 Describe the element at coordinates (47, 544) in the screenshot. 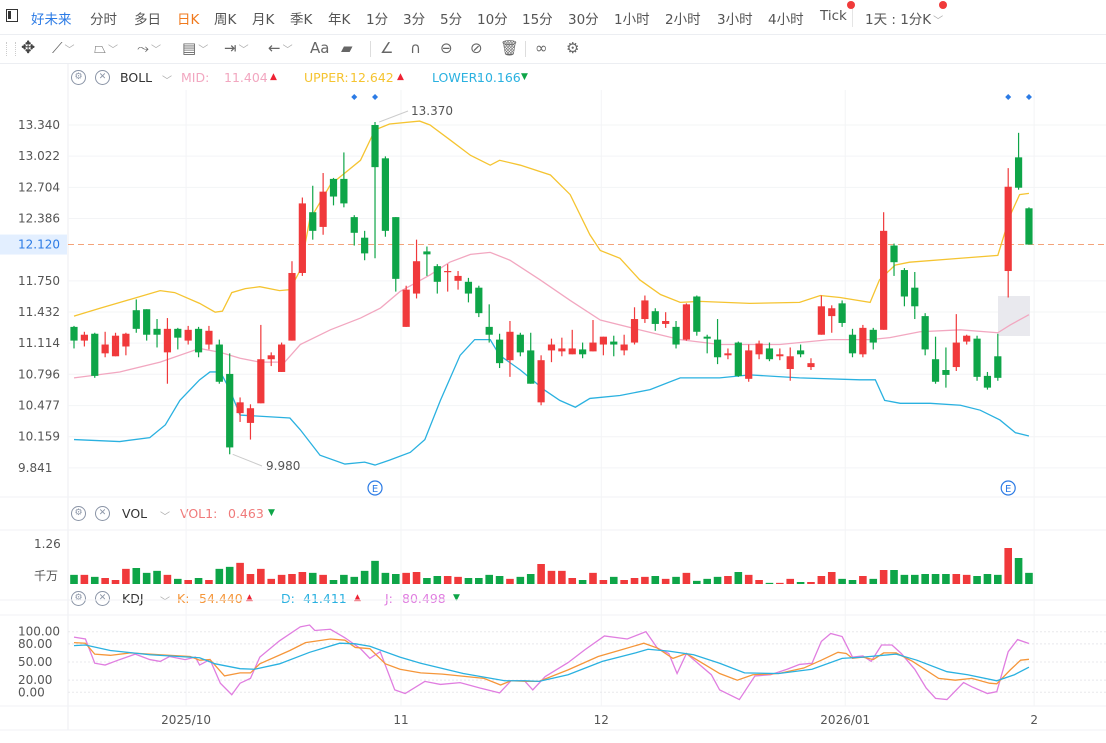

I see `volume-axis-max: 1.26` at that location.